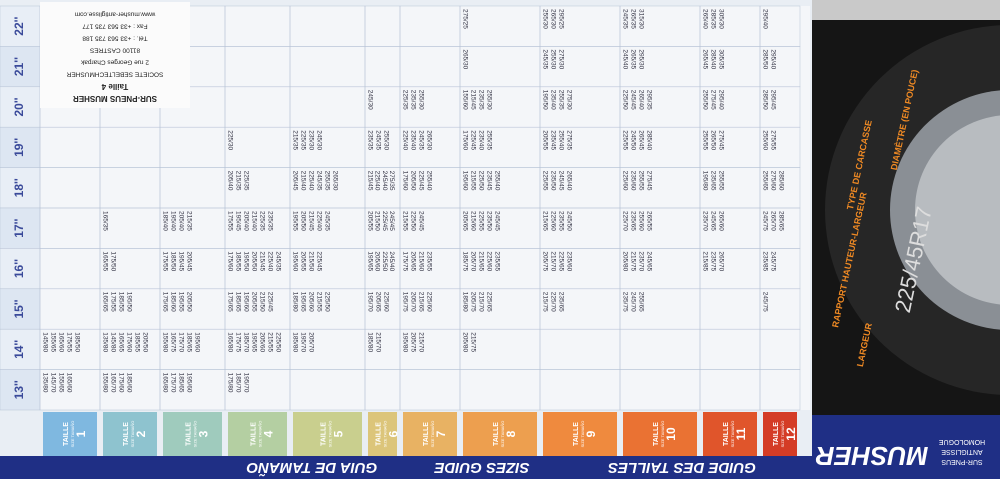 Image resolution: width=1000 pixels, height=479 pixels. What do you see at coordinates (420, 302) in the screenshot?
I see `tire-size: 215/65` at bounding box center [420, 302].